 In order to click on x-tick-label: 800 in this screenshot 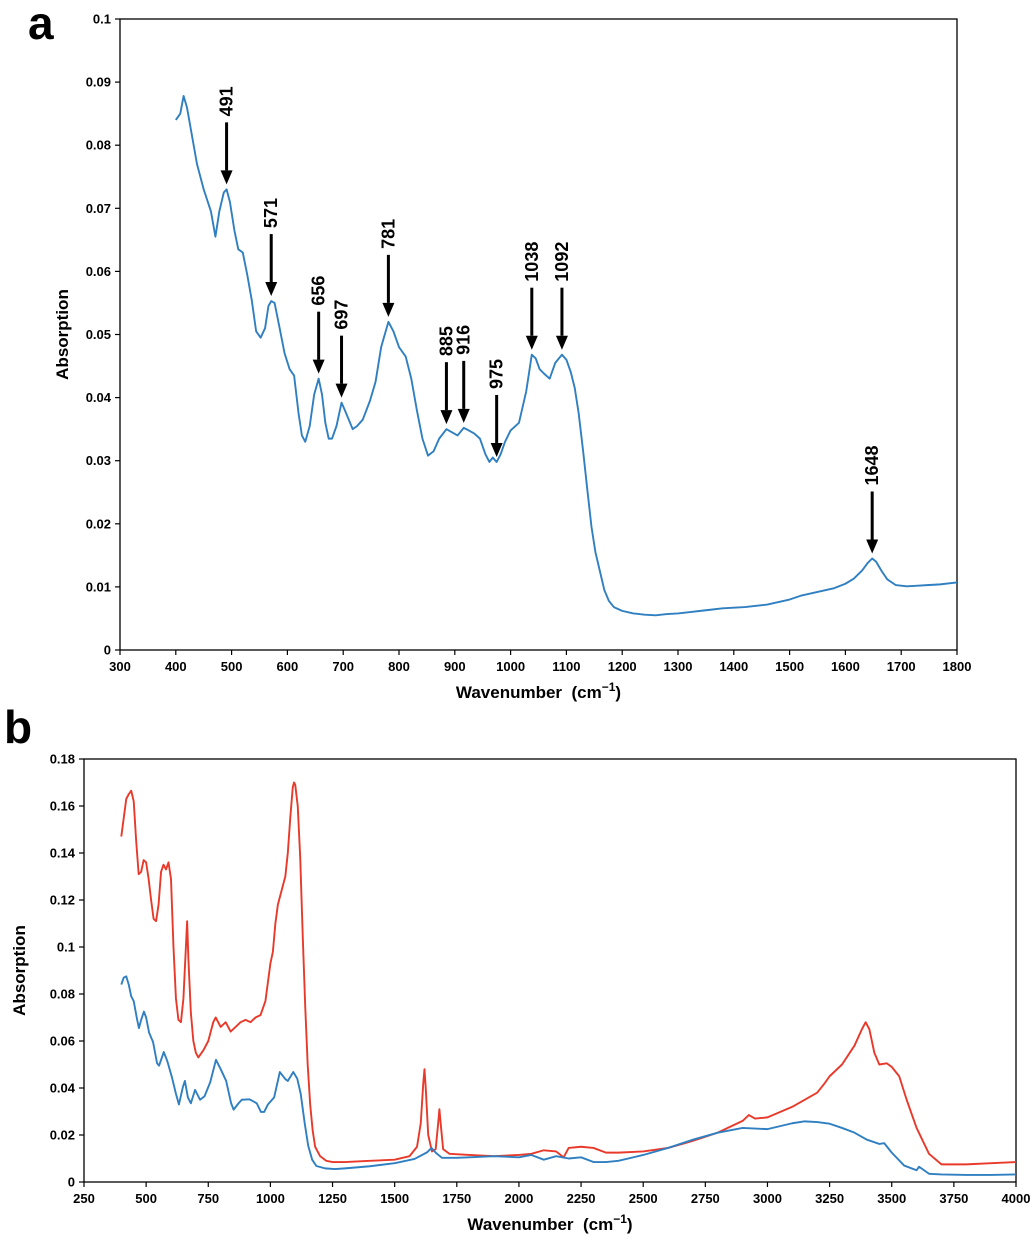, I will do `click(399, 666)`.